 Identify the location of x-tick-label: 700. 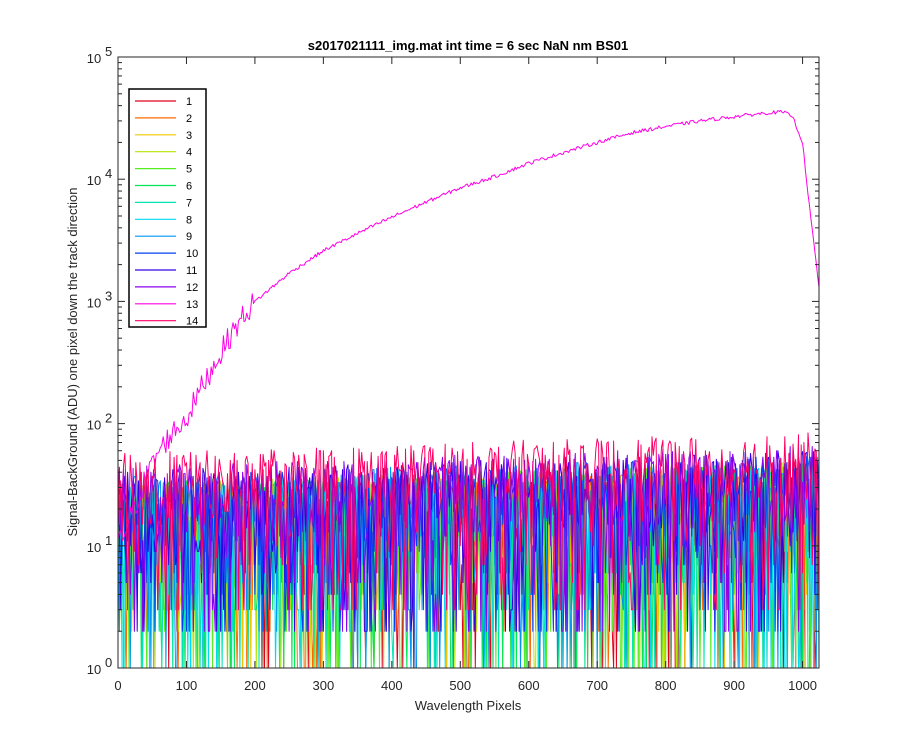
(597, 685).